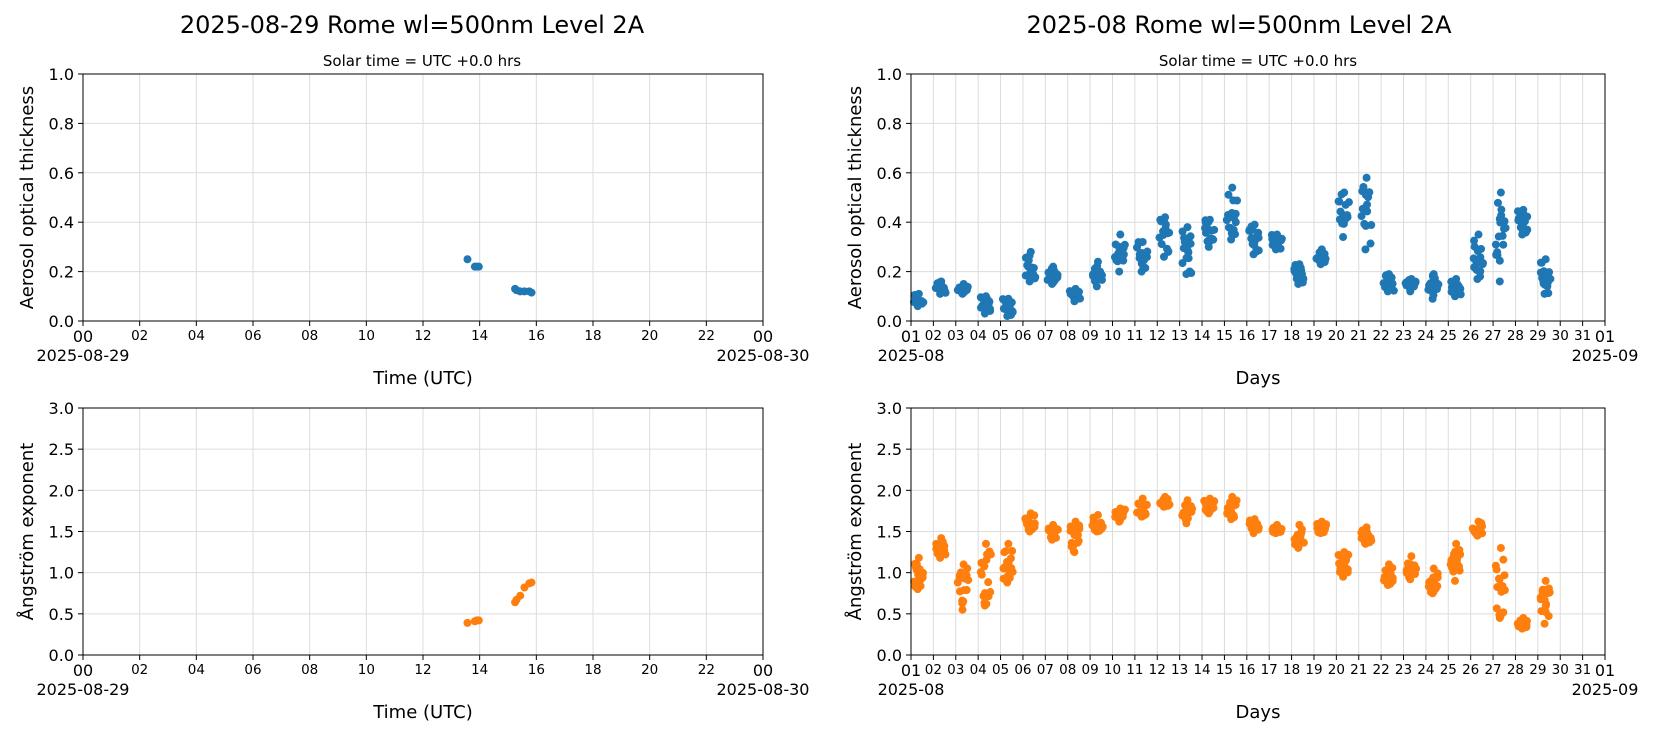  I want to click on x-tick-label: 12, so click(1157, 336).